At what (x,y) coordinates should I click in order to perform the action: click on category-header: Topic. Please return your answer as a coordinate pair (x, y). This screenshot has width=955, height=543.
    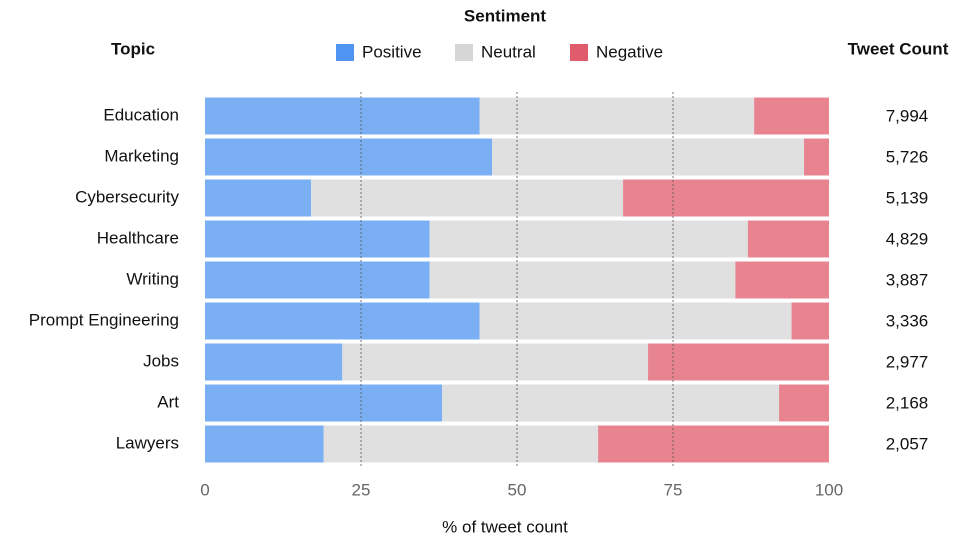
    Looking at the image, I should click on (133, 48).